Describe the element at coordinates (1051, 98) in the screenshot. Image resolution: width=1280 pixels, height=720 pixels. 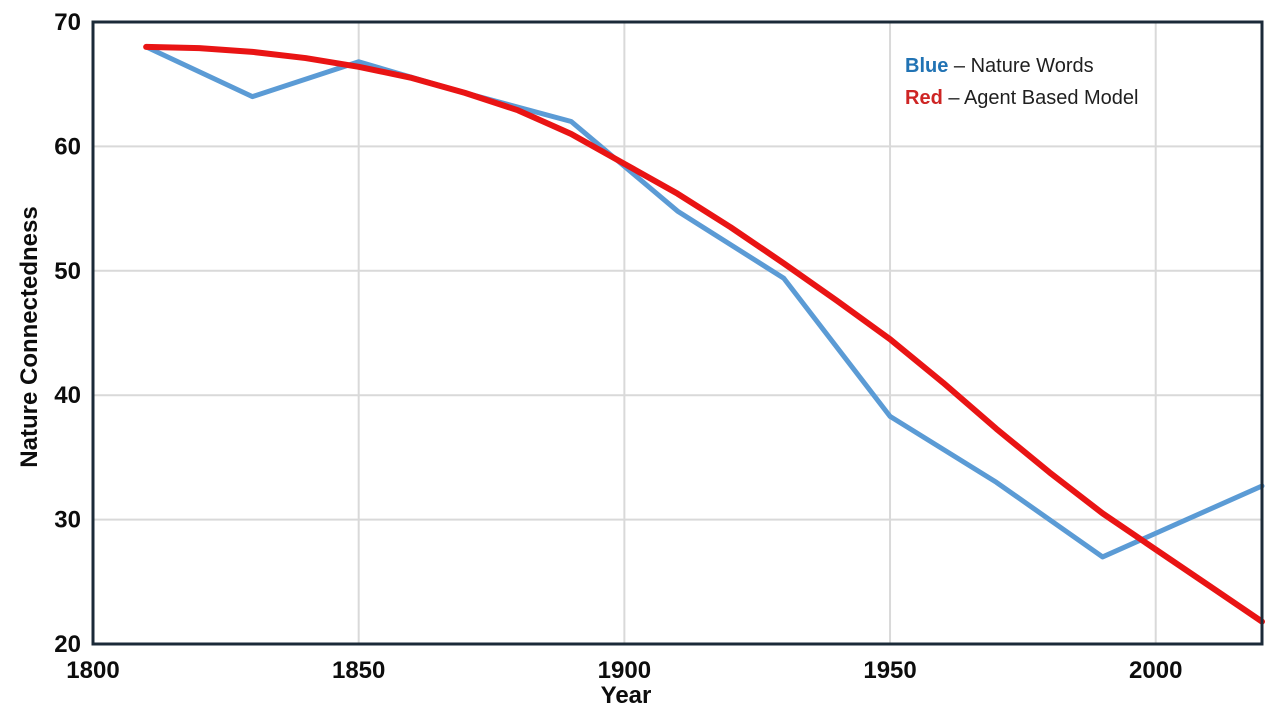
I see `legend-label-agent-based-model: Agent Based Model` at that location.